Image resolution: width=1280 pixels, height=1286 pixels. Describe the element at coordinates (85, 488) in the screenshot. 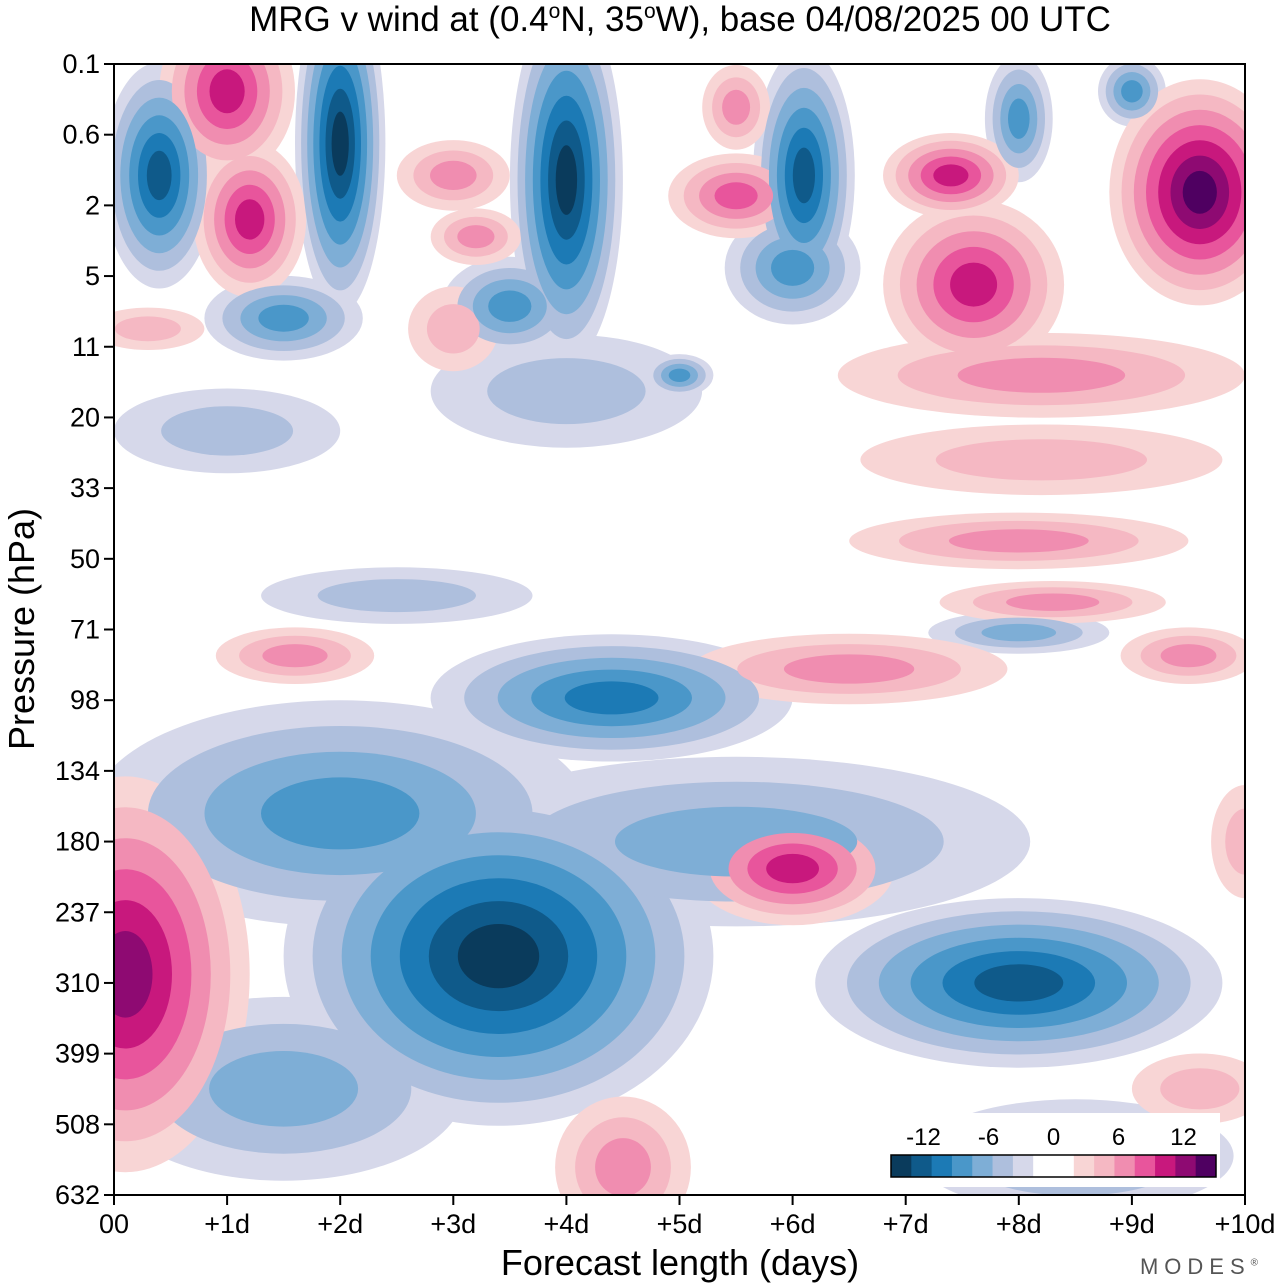

I see `y-tick-label: 33` at that location.